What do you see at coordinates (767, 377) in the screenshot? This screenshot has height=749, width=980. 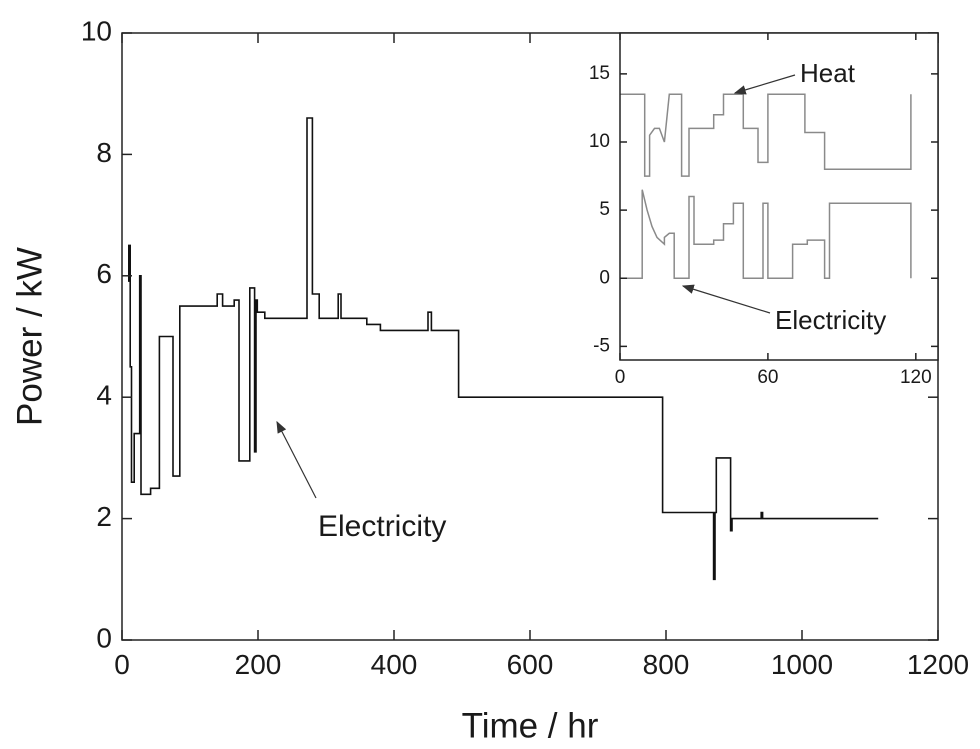 I see `x-tick-label: 60` at bounding box center [767, 377].